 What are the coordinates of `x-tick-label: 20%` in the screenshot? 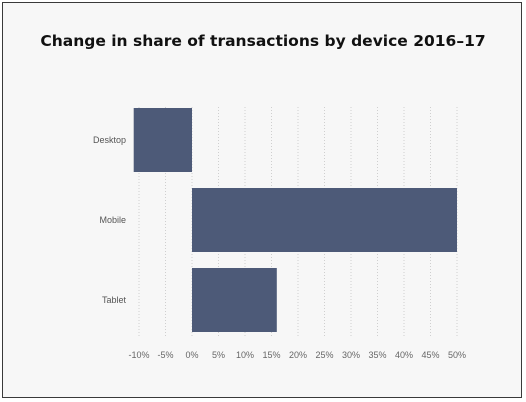 It's located at (298, 355).